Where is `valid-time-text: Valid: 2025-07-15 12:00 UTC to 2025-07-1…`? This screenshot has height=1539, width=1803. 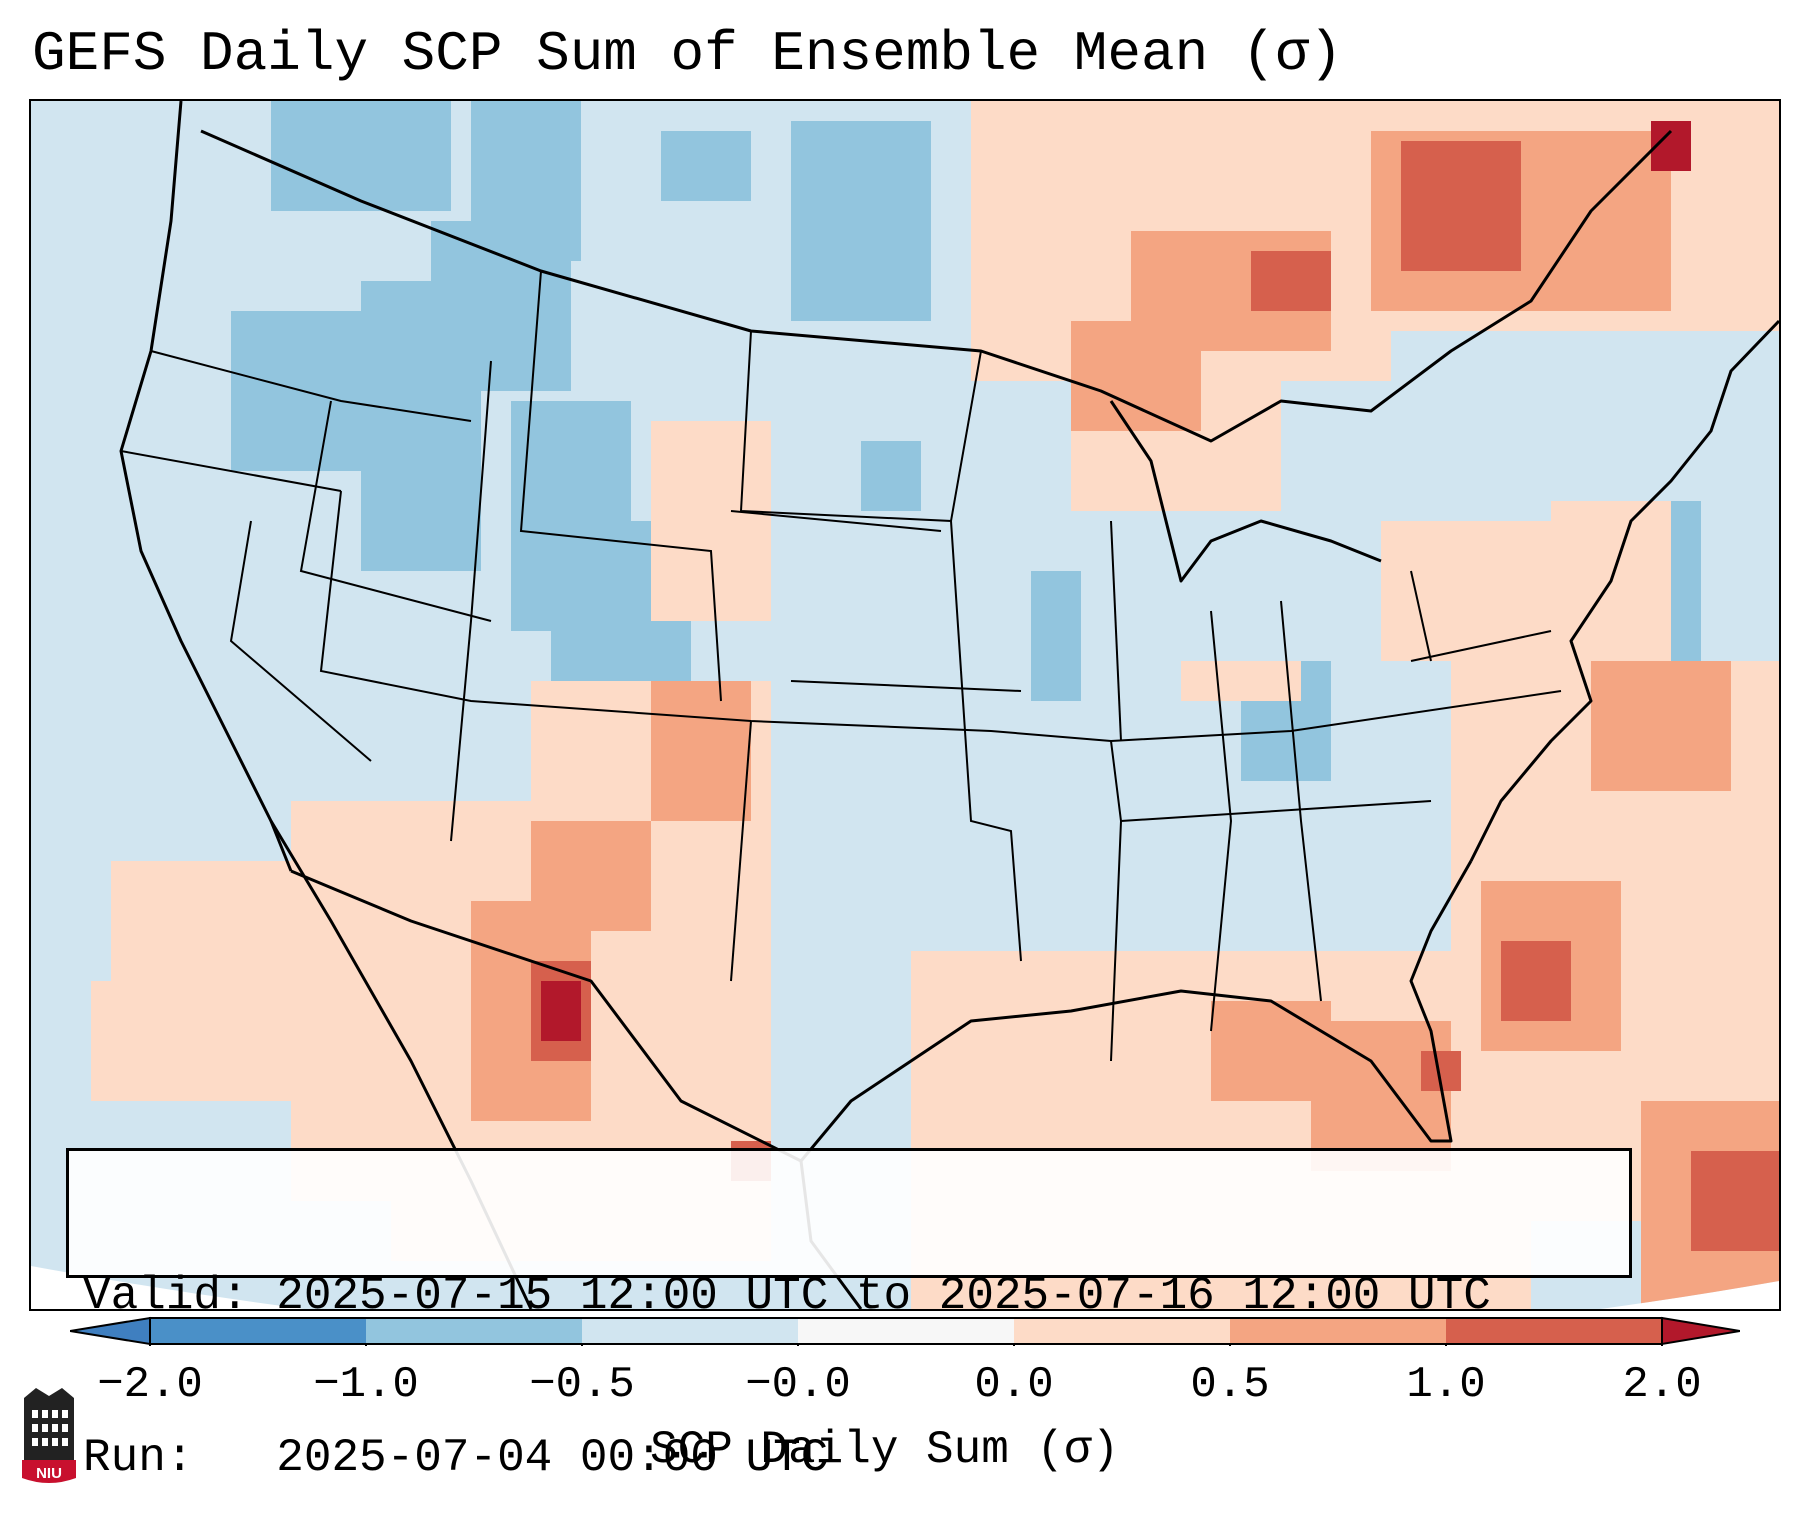 valid-time-text: Valid: 2025-07-15 12:00 UTC to 2025-07-1… is located at coordinates (787, 1296).